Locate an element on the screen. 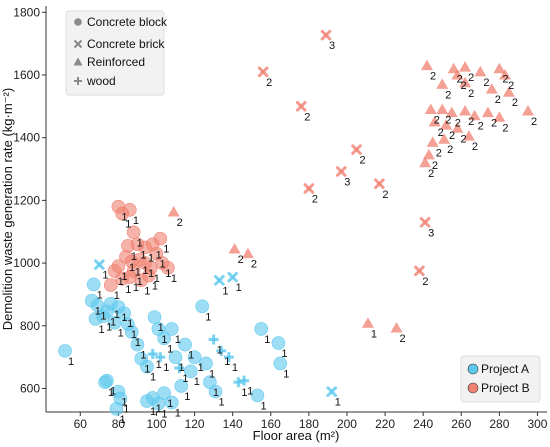 This screenshot has width=550, height=447. legend-concrete-brick-icon is located at coordinates (78, 44).